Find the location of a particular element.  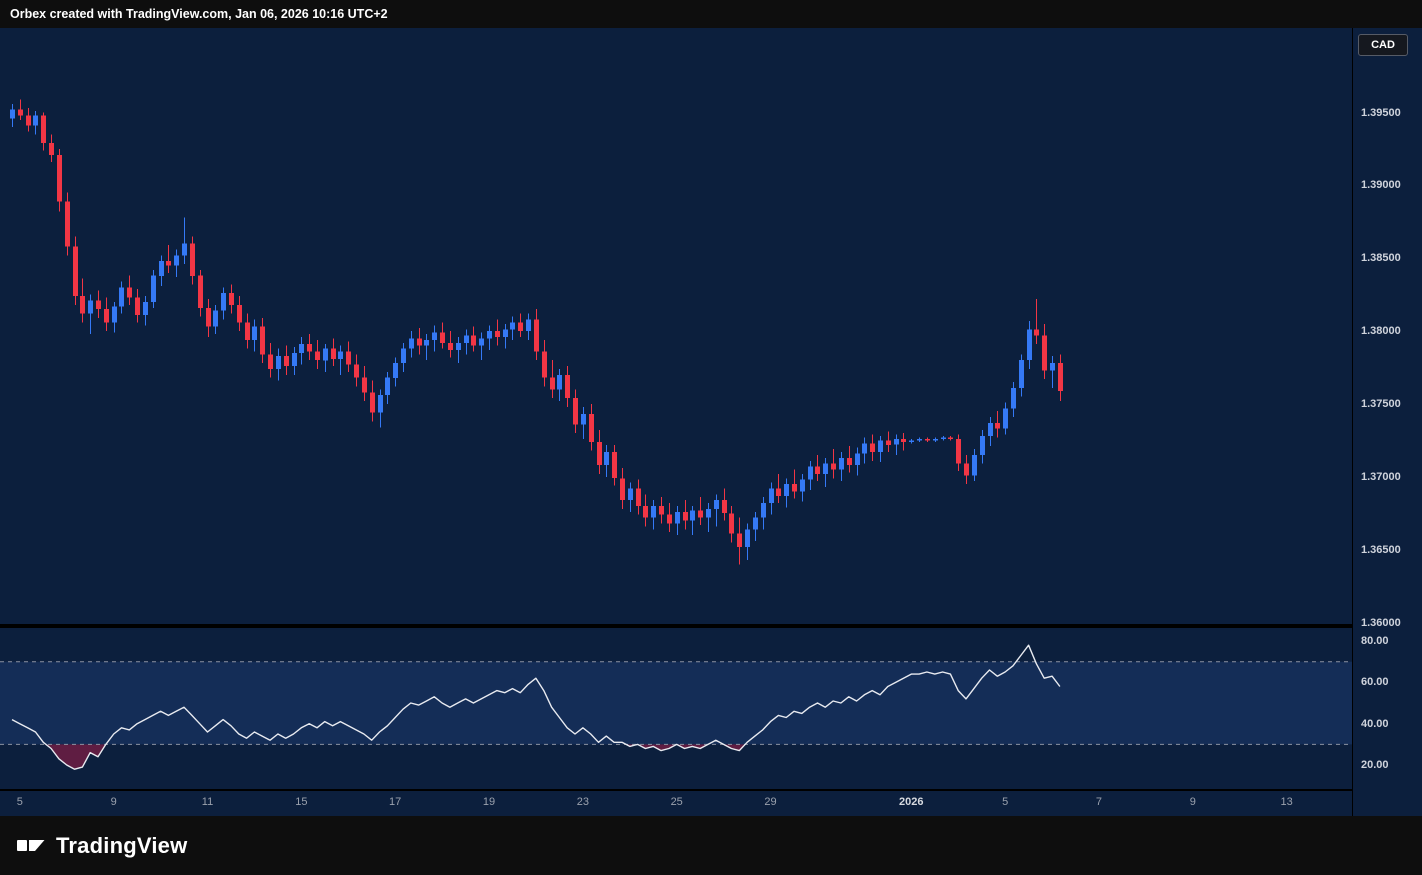

tradingview-wordmark: TradingView is located at coordinates (122, 845).